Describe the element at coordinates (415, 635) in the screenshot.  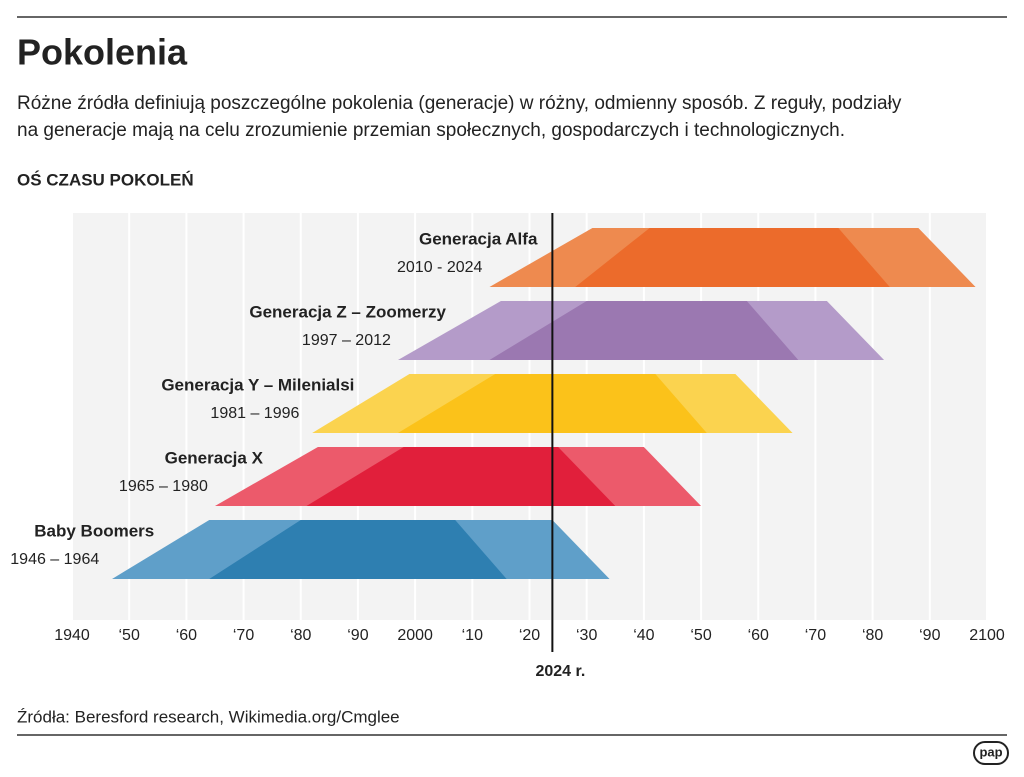
I see `x-tick-label: 2000` at that location.